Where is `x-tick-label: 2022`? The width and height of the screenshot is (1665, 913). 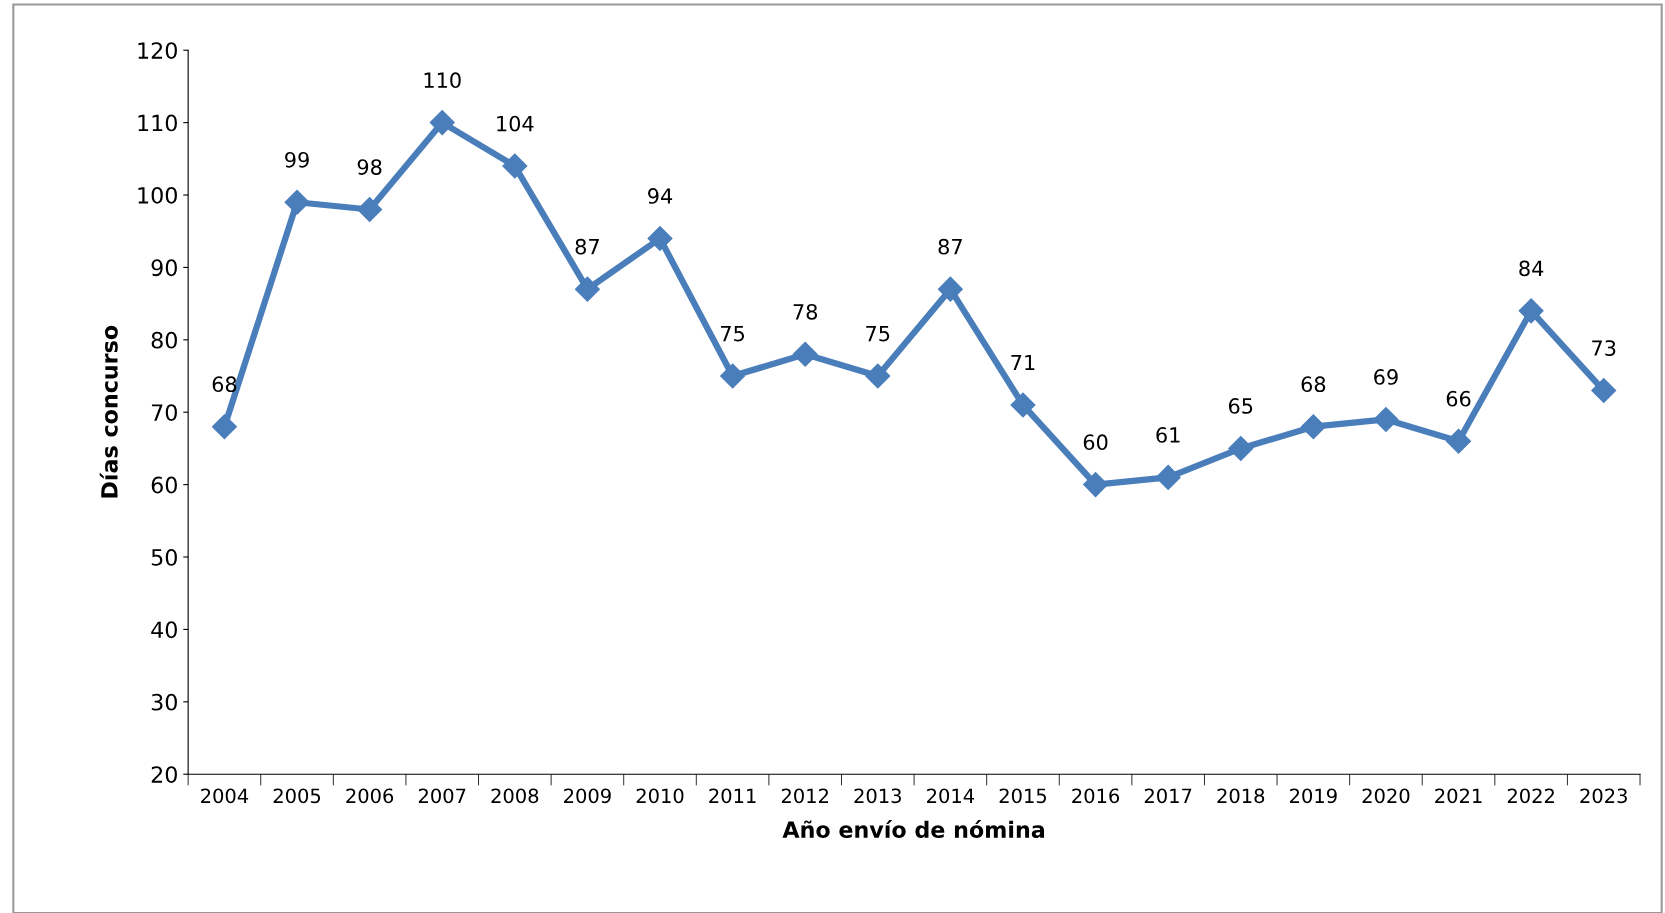
x-tick-label: 2022 is located at coordinates (1530, 796).